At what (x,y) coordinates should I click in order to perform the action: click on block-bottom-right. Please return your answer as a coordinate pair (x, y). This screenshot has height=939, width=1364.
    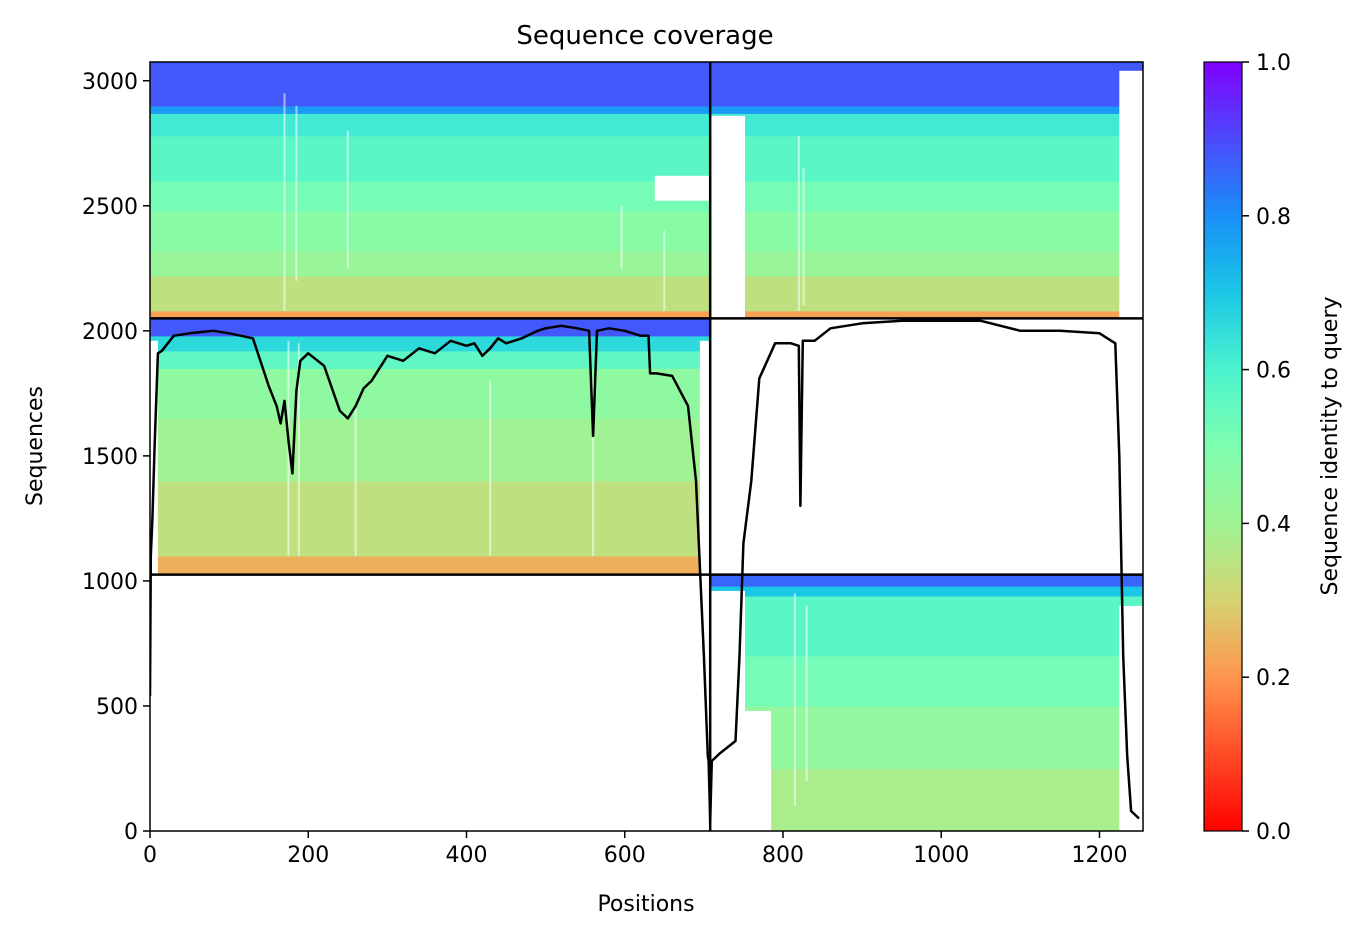
    Looking at the image, I should click on (926, 702).